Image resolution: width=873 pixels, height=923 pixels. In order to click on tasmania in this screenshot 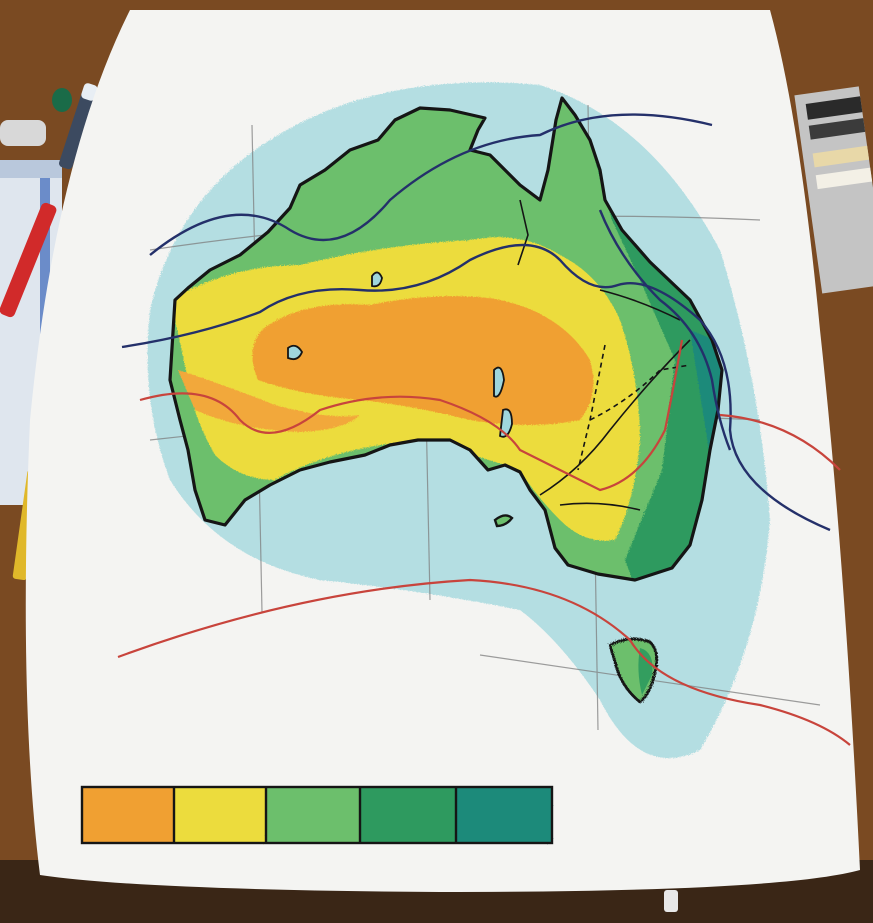, I will do `click(633, 670)`.